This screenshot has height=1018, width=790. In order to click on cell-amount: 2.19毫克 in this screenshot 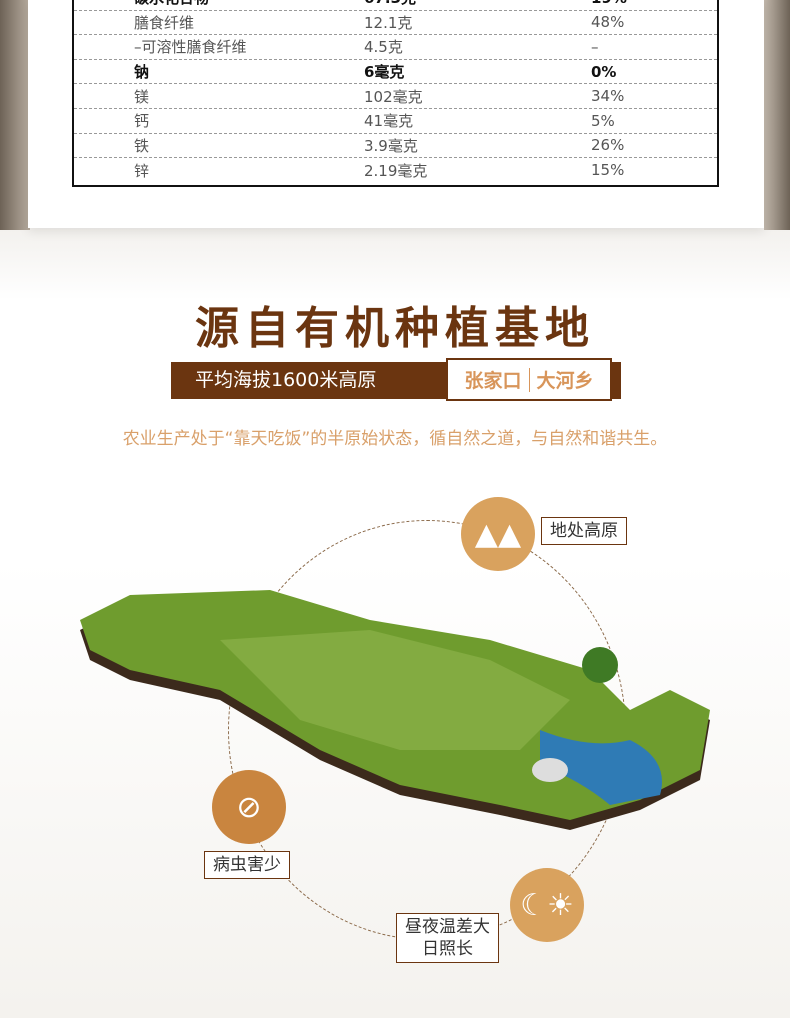, I will do `click(396, 170)`.